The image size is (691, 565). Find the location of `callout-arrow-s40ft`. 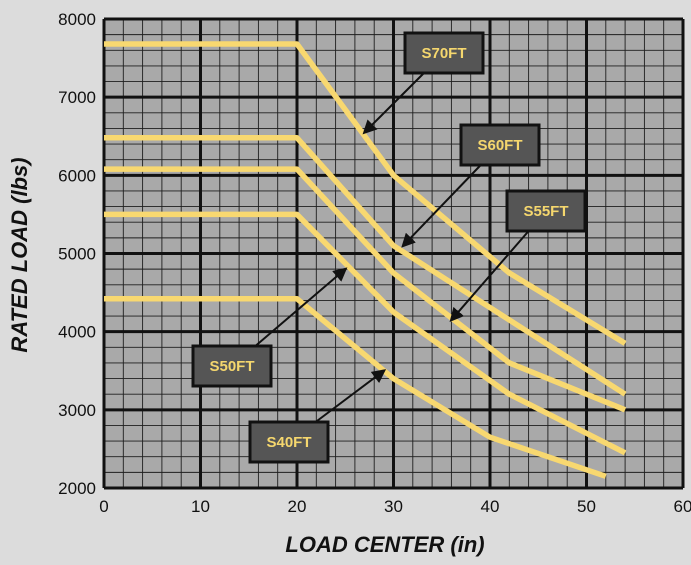

callout-arrow-s40ft is located at coordinates (351, 396).